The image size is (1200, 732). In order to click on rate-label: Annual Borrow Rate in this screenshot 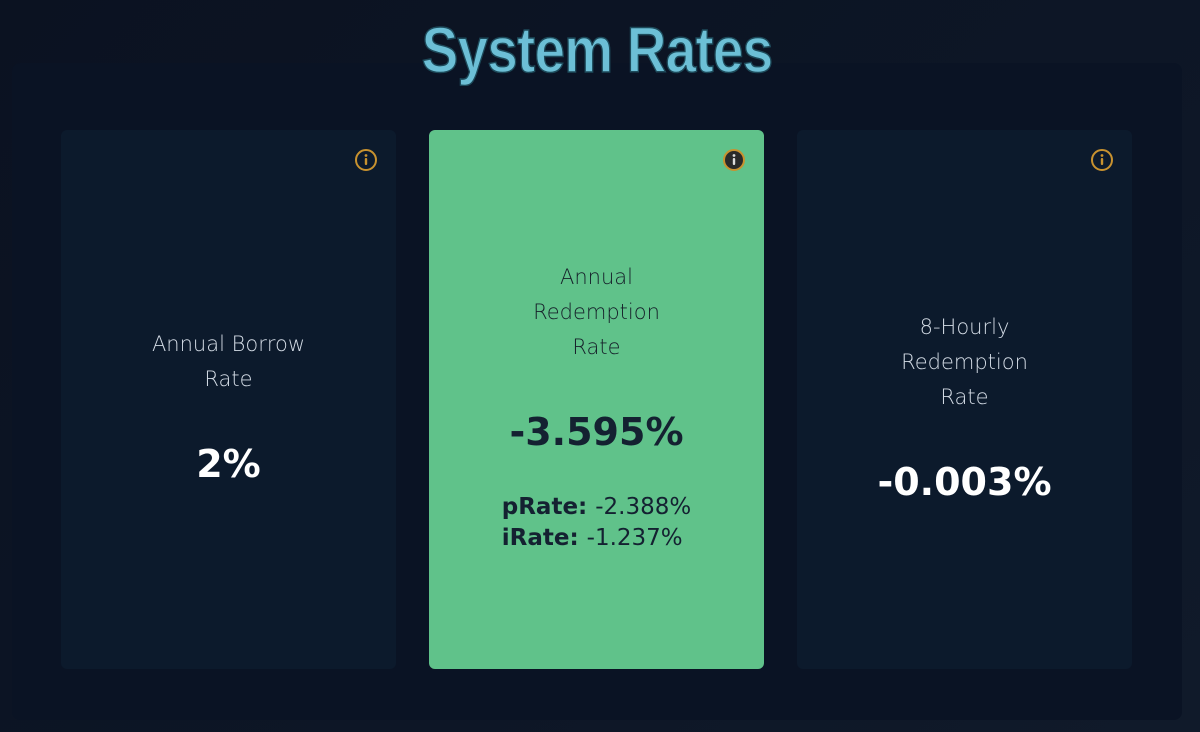, I will do `click(228, 361)`.